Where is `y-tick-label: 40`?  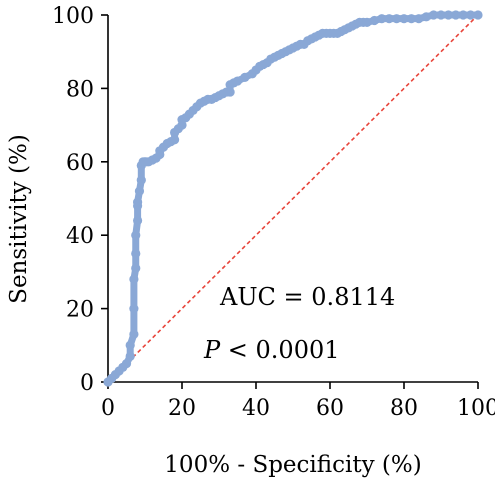 y-tick-label: 40 is located at coordinates (80, 236).